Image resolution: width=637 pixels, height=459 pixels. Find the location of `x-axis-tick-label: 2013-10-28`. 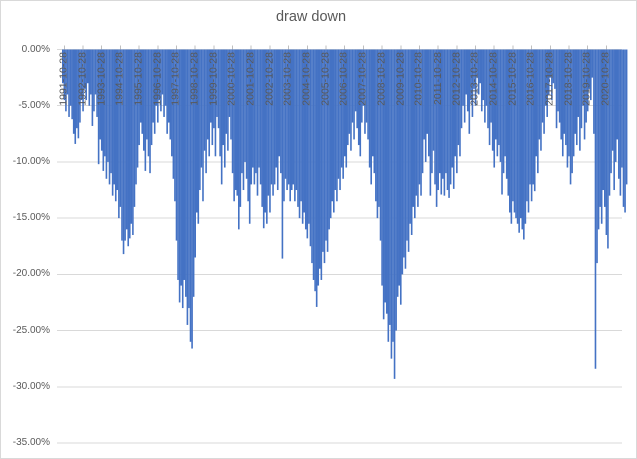

x-axis-tick-label: 2013-10-28 is located at coordinates (475, 78).